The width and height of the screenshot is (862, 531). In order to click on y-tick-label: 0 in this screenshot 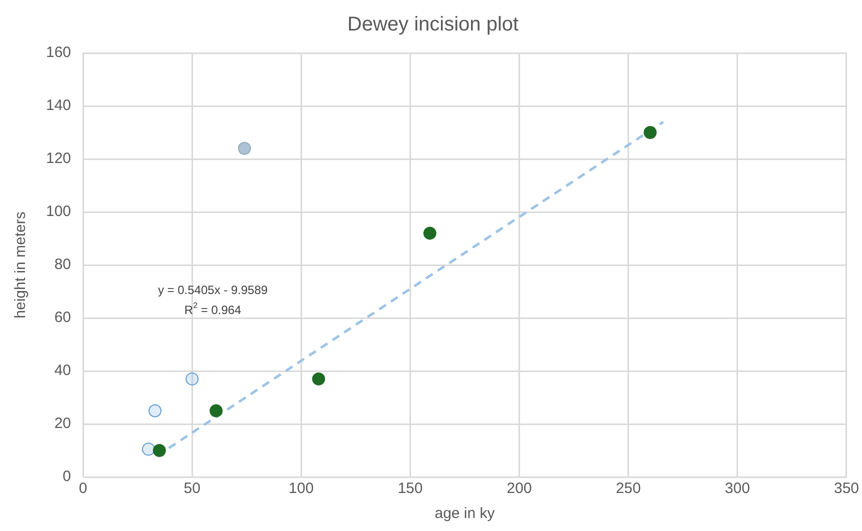, I will do `click(67, 477)`.